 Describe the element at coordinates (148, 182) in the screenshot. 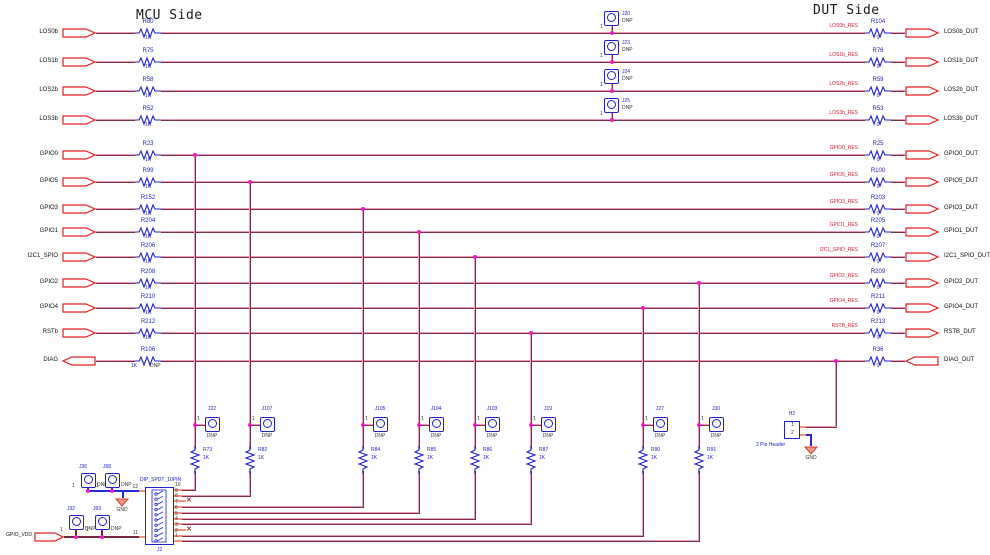

I see `resistor-R99` at that location.